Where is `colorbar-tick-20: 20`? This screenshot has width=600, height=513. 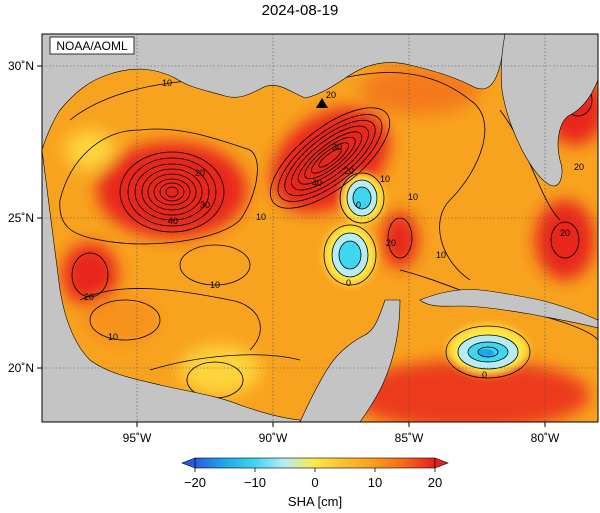
colorbar-tick-20: 20 is located at coordinates (435, 482).